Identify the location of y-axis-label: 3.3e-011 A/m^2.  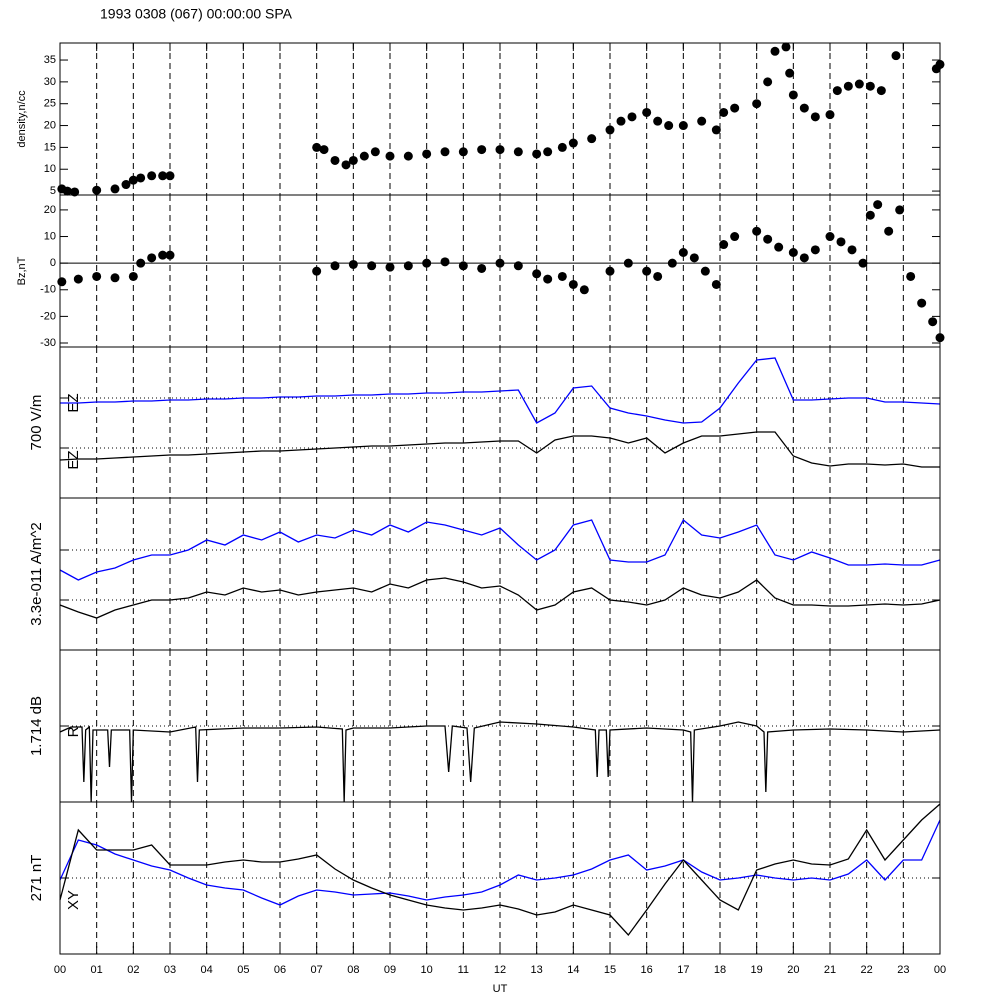
(36, 574).